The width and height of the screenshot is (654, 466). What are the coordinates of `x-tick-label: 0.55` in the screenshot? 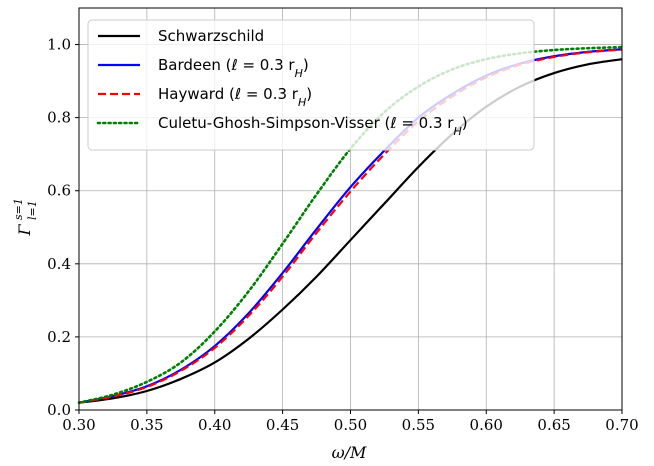 It's located at (418, 425).